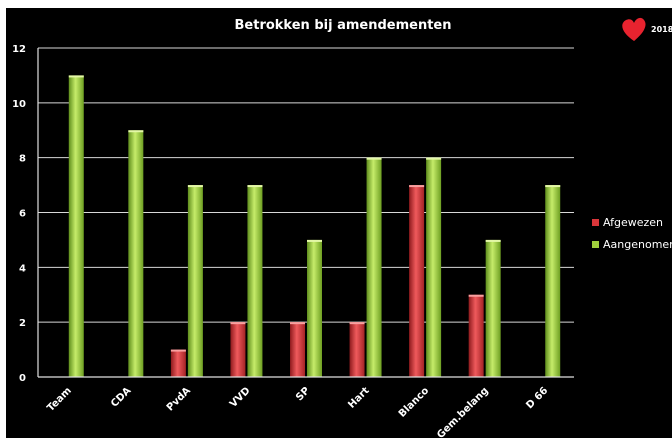 This screenshot has height=441, width=672. Describe the element at coordinates (22, 159) in the screenshot. I see `y-tick-label: 8` at that location.